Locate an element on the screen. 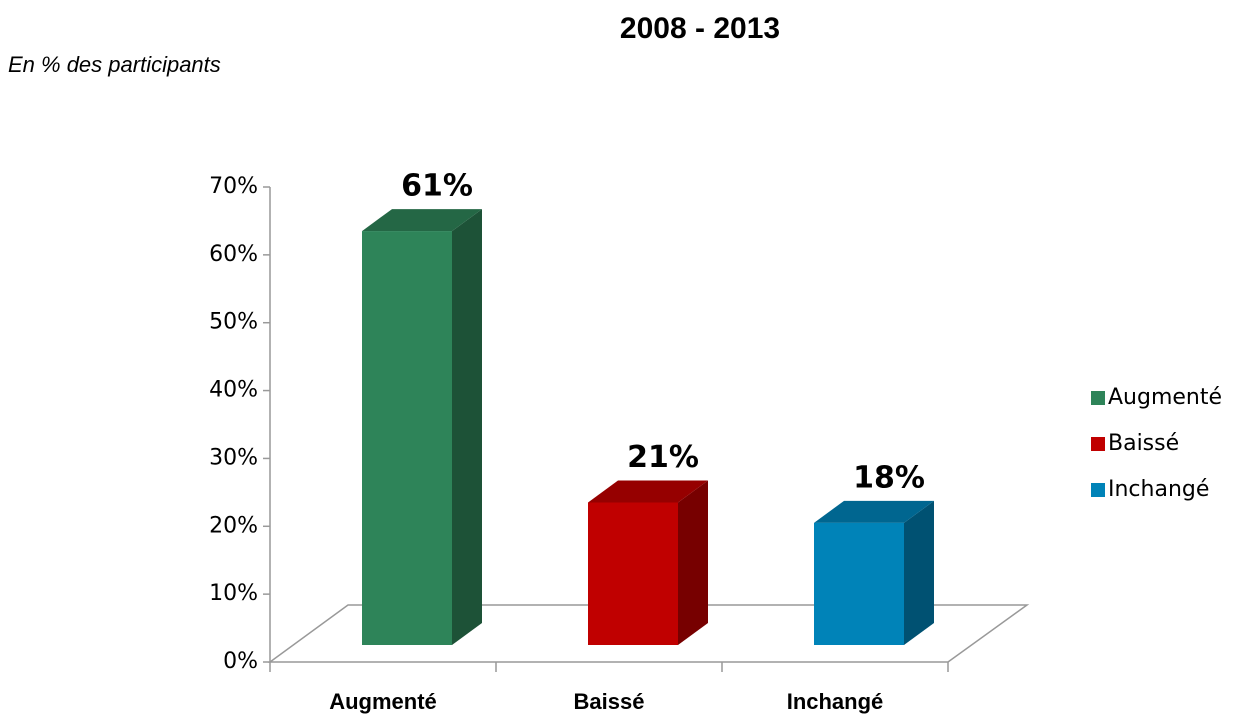  x-tick-label: Baissé is located at coordinates (609, 701).